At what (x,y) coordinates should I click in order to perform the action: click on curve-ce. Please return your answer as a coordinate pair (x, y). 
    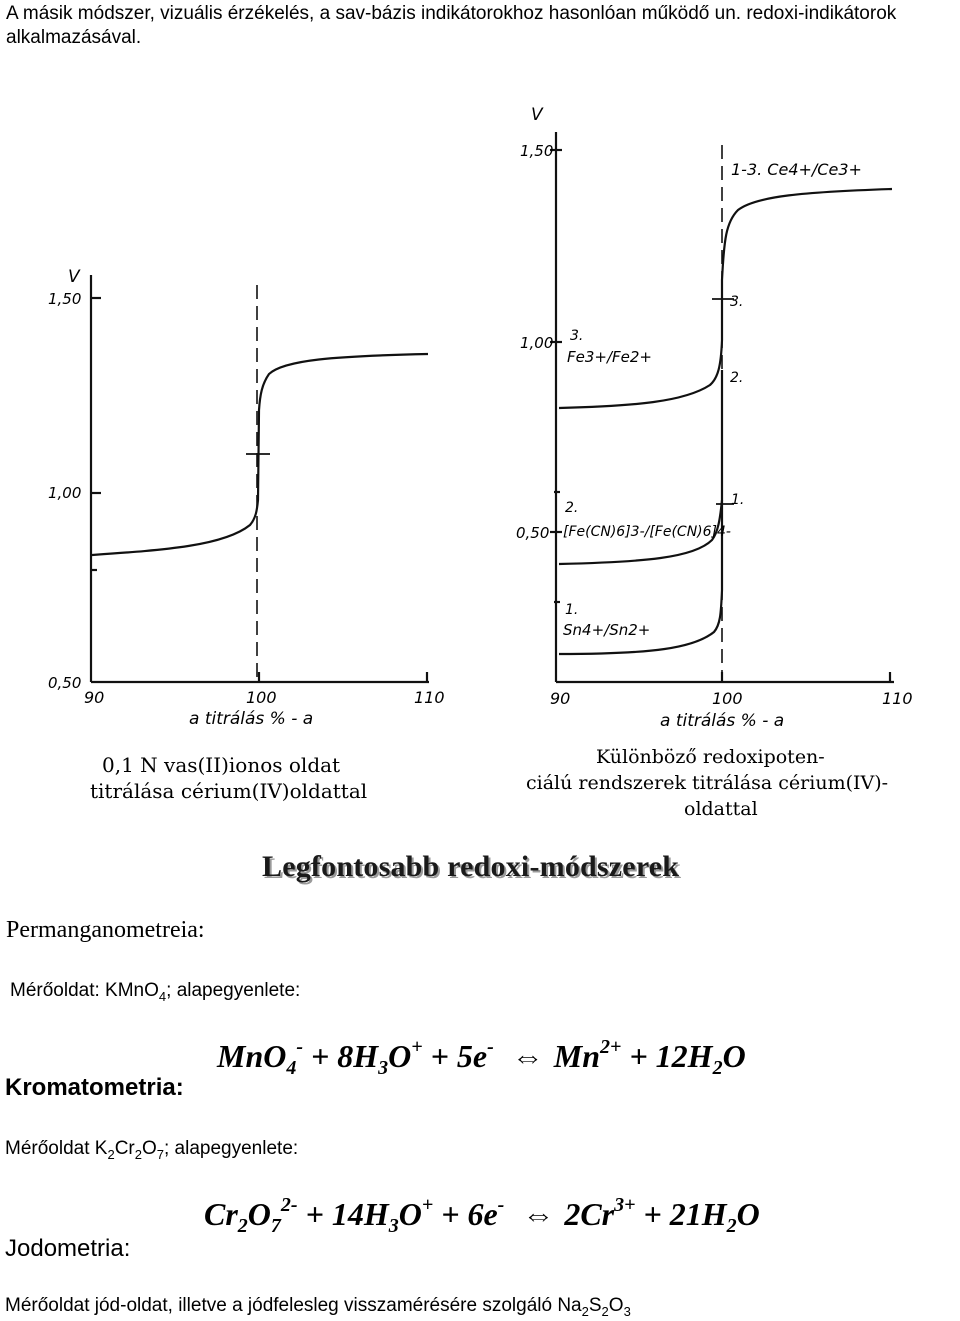
    Looking at the image, I should click on (806, 234).